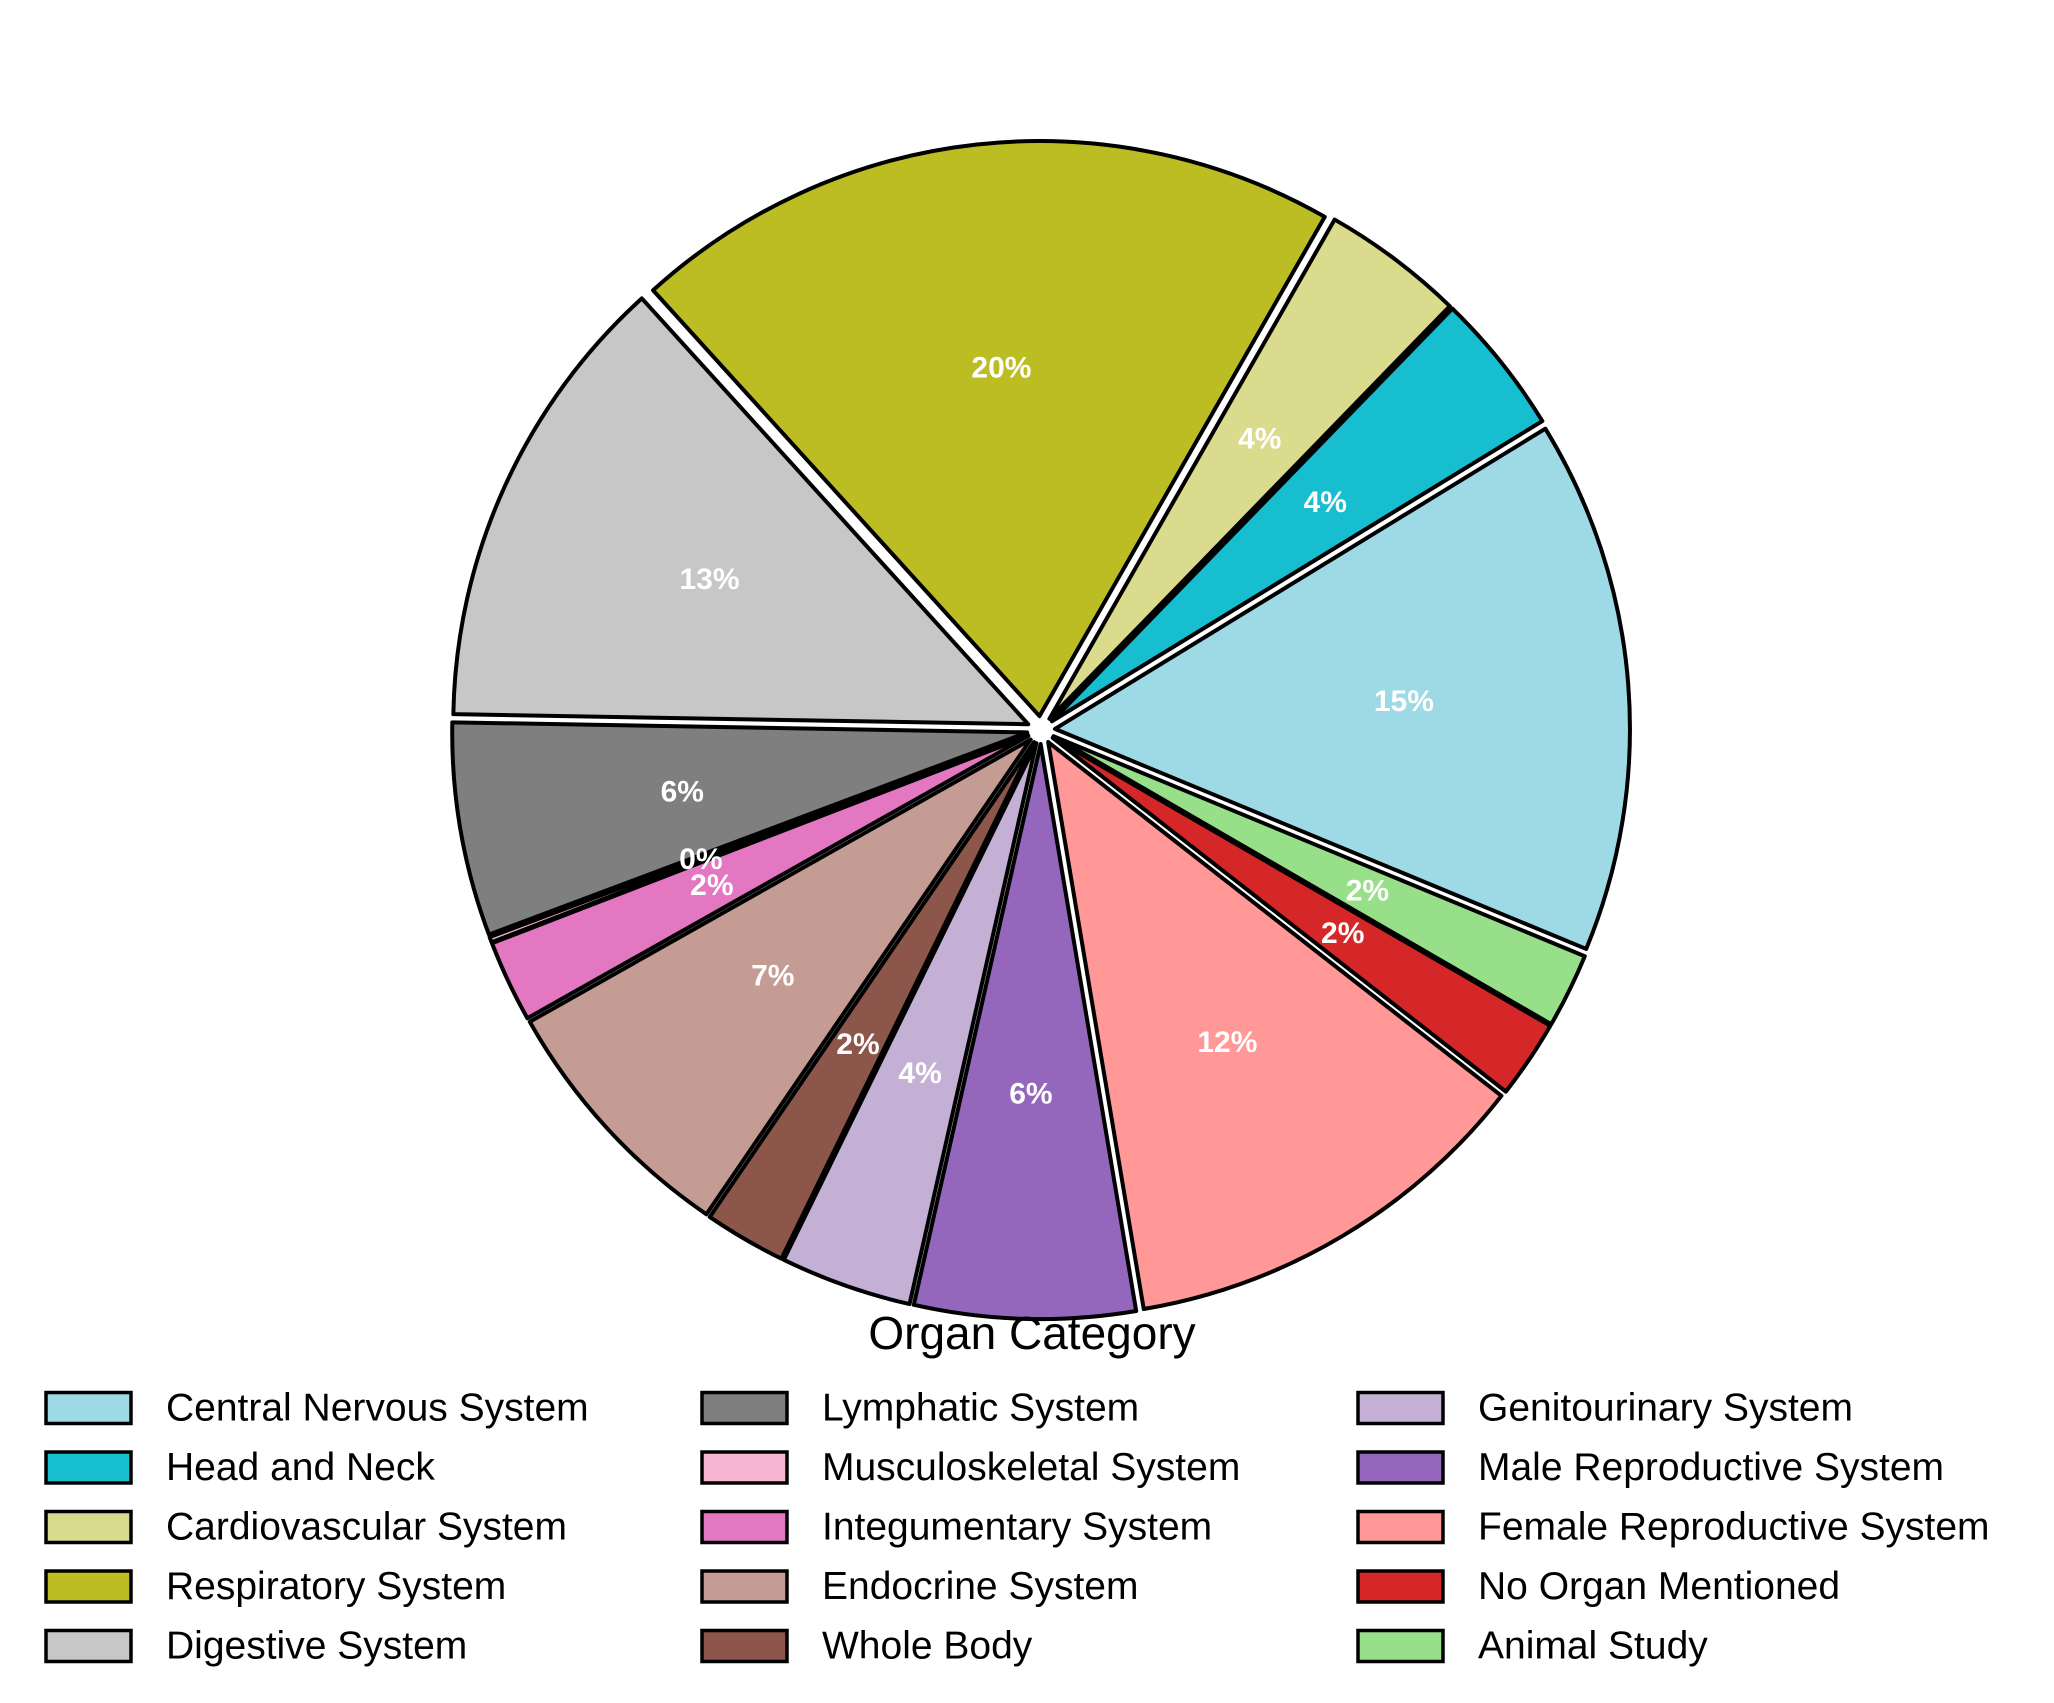 The height and width of the screenshot is (1703, 2054). I want to click on legend-label: Head and Neck, so click(300, 1467).